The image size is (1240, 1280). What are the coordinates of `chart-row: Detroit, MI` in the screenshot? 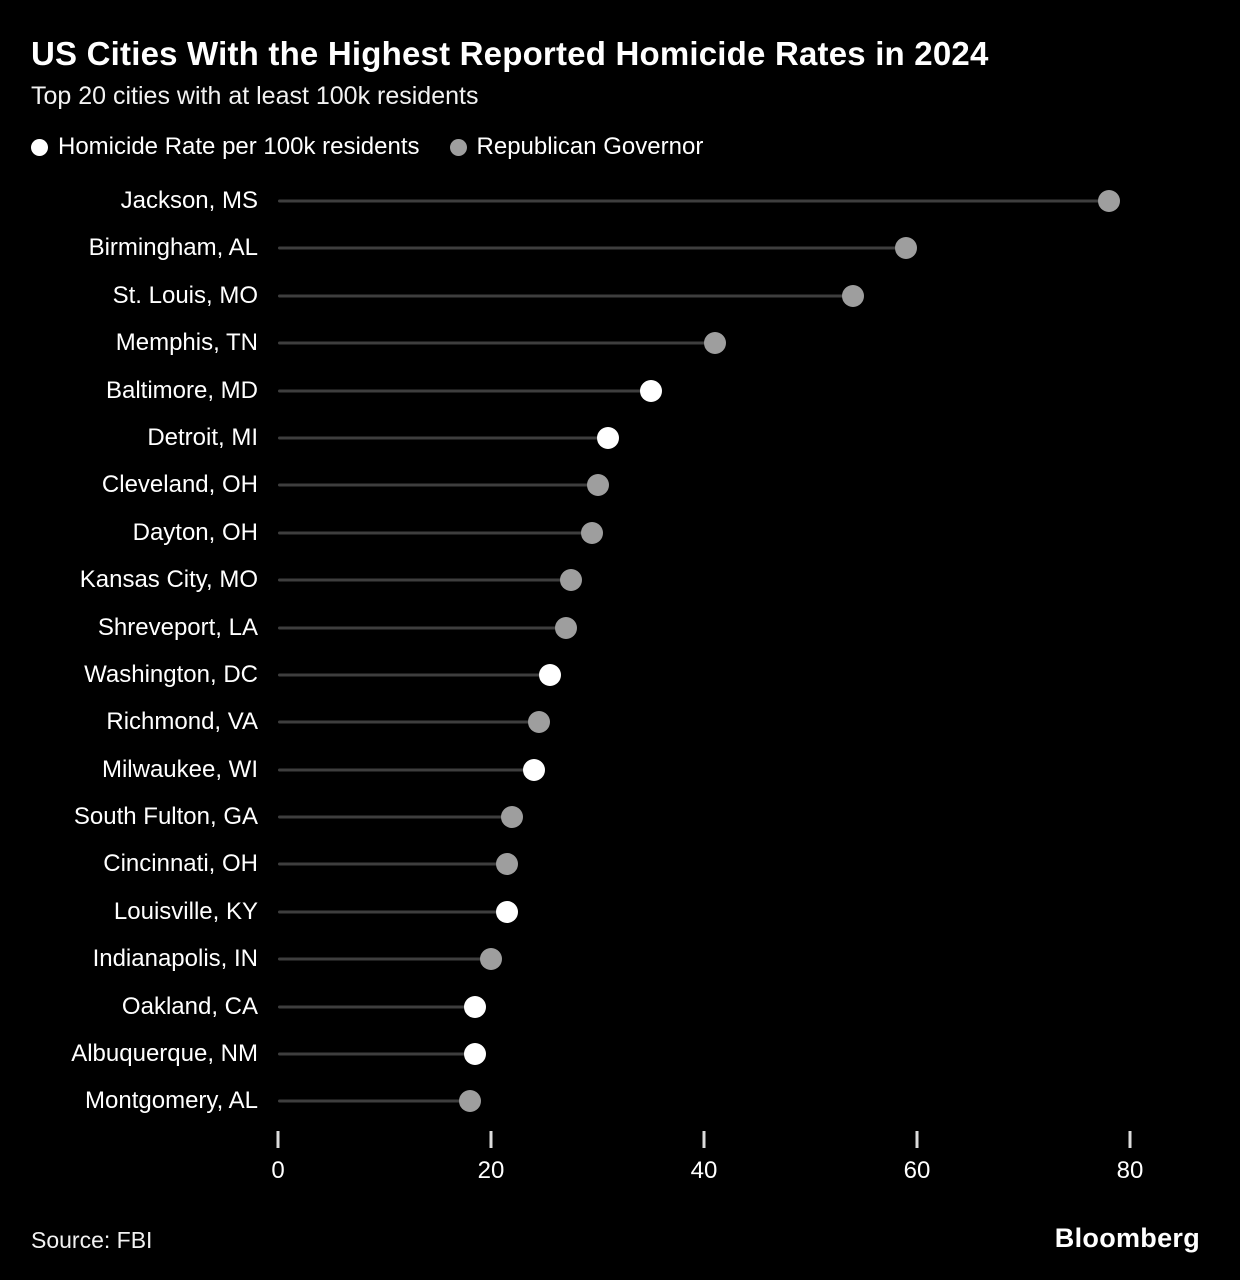 It's located at (615, 437).